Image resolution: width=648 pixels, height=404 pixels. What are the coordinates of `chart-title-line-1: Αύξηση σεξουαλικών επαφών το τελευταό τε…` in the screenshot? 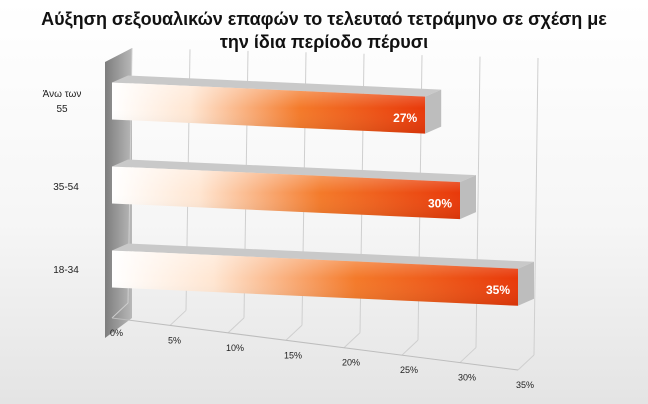 It's located at (324, 19).